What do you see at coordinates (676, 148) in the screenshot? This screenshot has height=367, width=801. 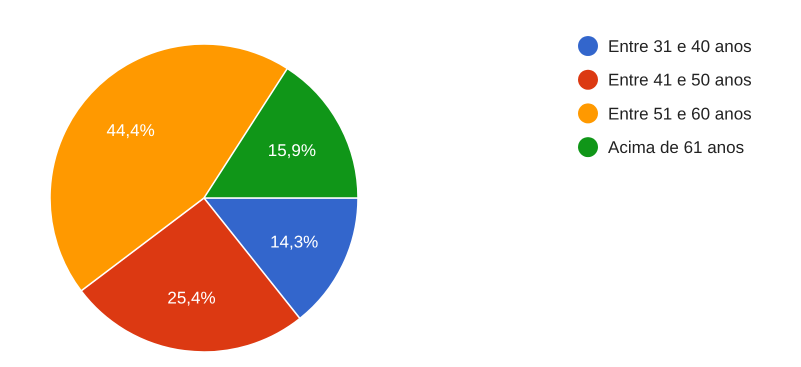 I see `legend-label: Acima de 61 anos` at bounding box center [676, 148].